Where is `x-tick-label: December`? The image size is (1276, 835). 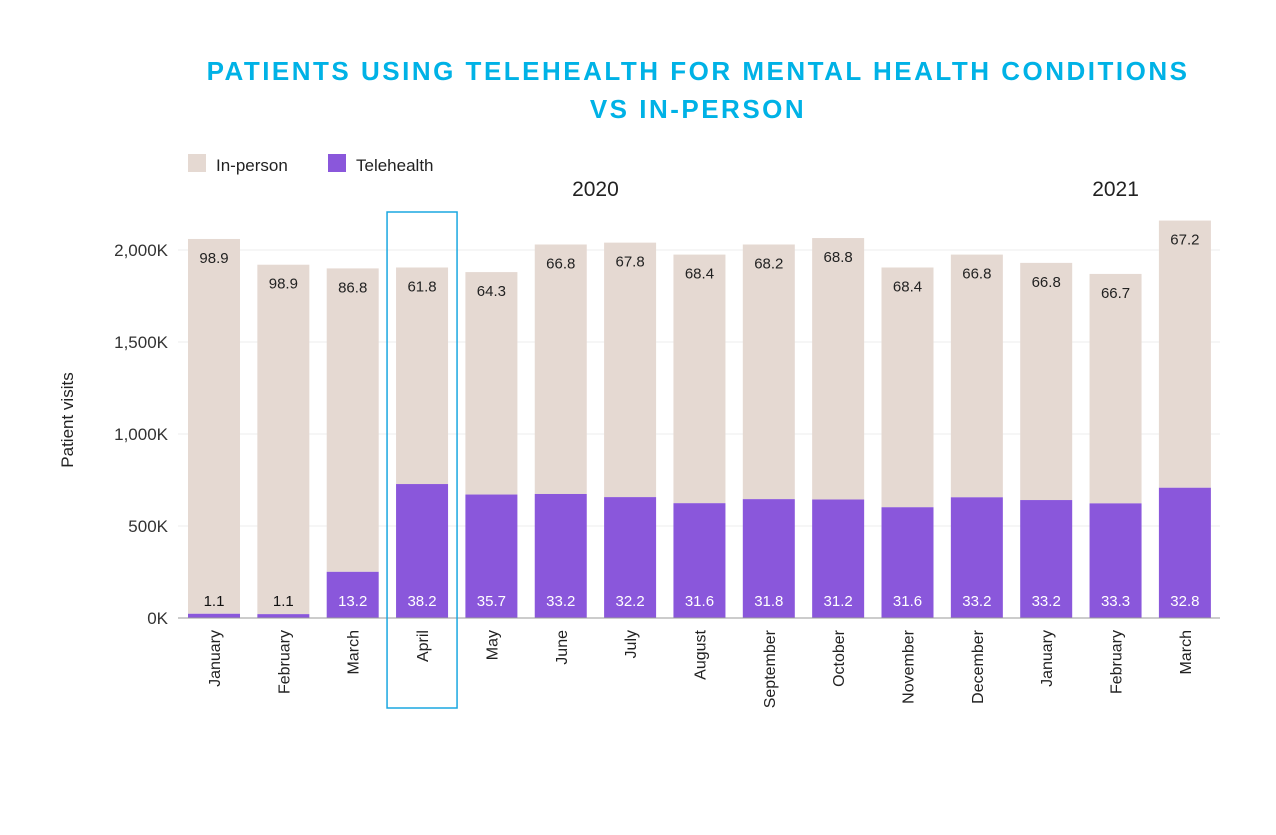 x-tick-label: December is located at coordinates (978, 666).